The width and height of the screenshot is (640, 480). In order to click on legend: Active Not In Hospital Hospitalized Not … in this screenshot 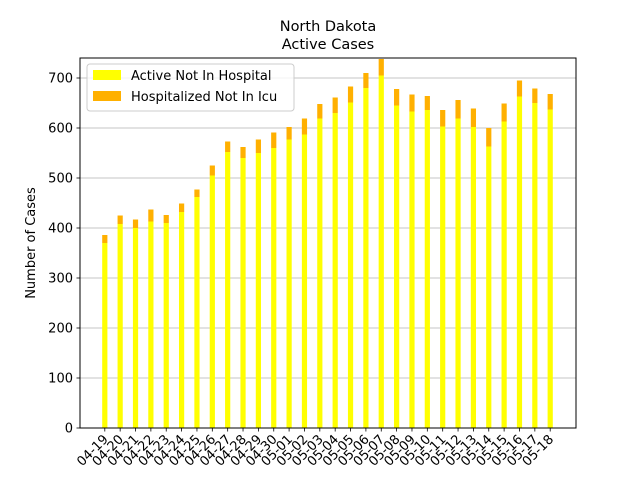, I will do `click(190, 87)`.